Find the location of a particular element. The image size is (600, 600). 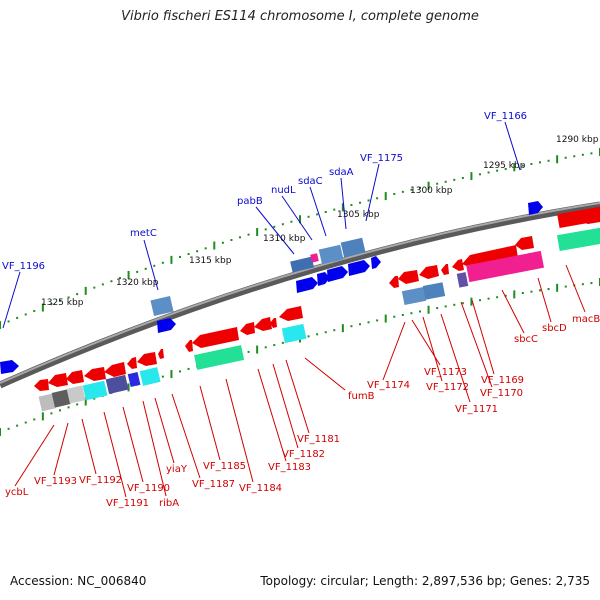

gene-label-reverse: ycbL is located at coordinates (17, 492).